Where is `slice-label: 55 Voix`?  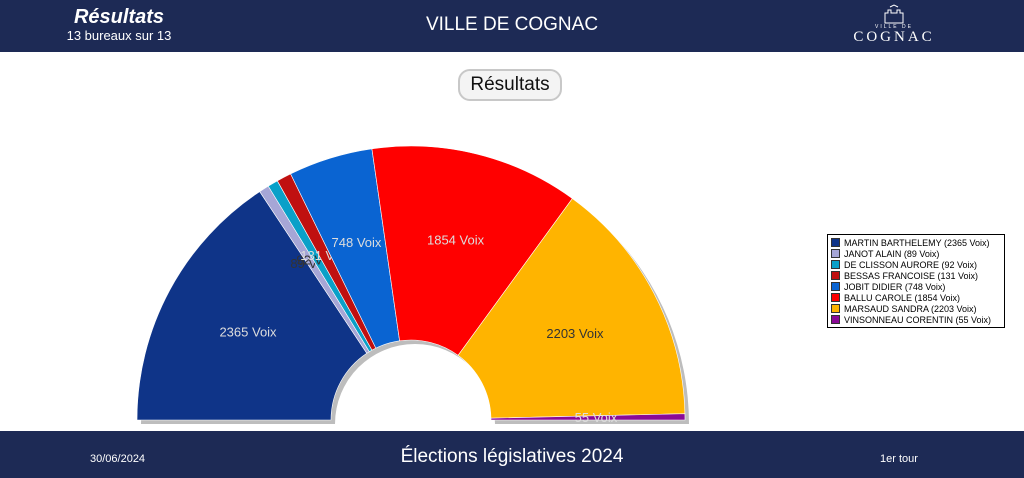 slice-label: 55 Voix is located at coordinates (596, 417).